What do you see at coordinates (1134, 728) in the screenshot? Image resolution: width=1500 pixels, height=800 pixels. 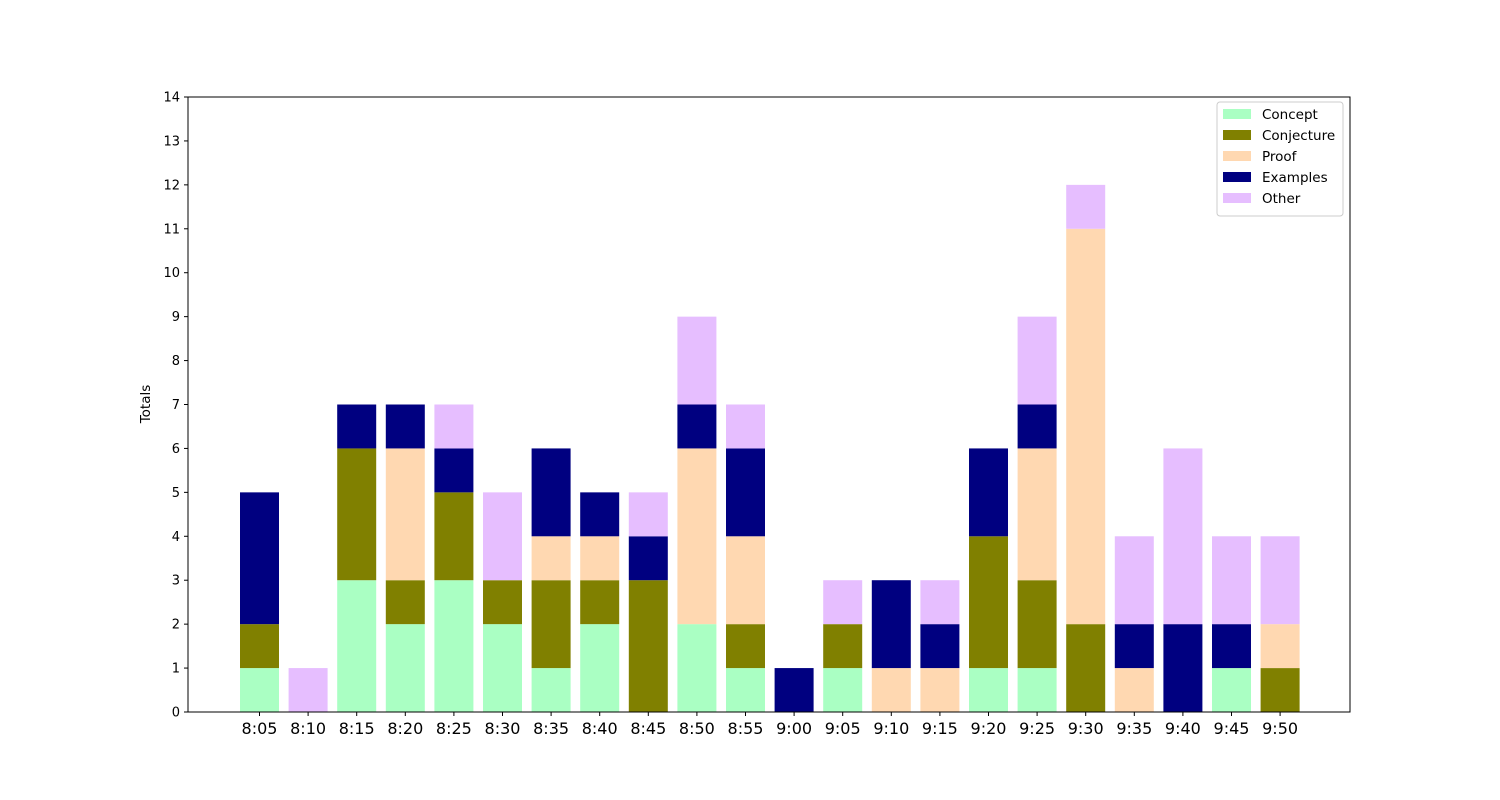 I see `x-tick-label: 9:35` at bounding box center [1134, 728].